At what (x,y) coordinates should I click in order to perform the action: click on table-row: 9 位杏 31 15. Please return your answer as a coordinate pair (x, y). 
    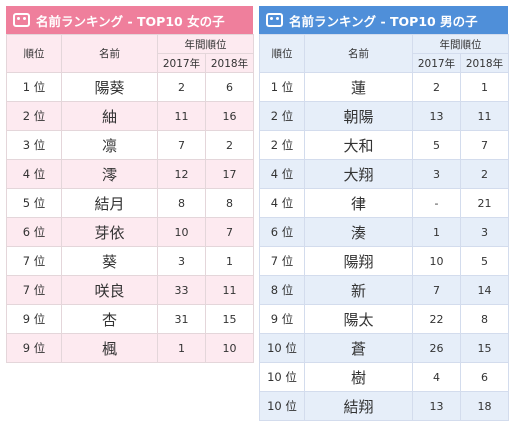
    Looking at the image, I should click on (130, 319).